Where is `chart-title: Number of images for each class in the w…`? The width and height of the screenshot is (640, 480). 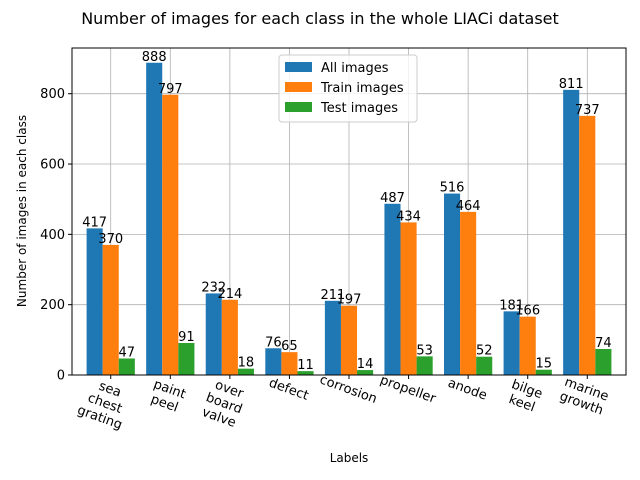 chart-title: Number of images for each class in the w… is located at coordinates (320, 18).